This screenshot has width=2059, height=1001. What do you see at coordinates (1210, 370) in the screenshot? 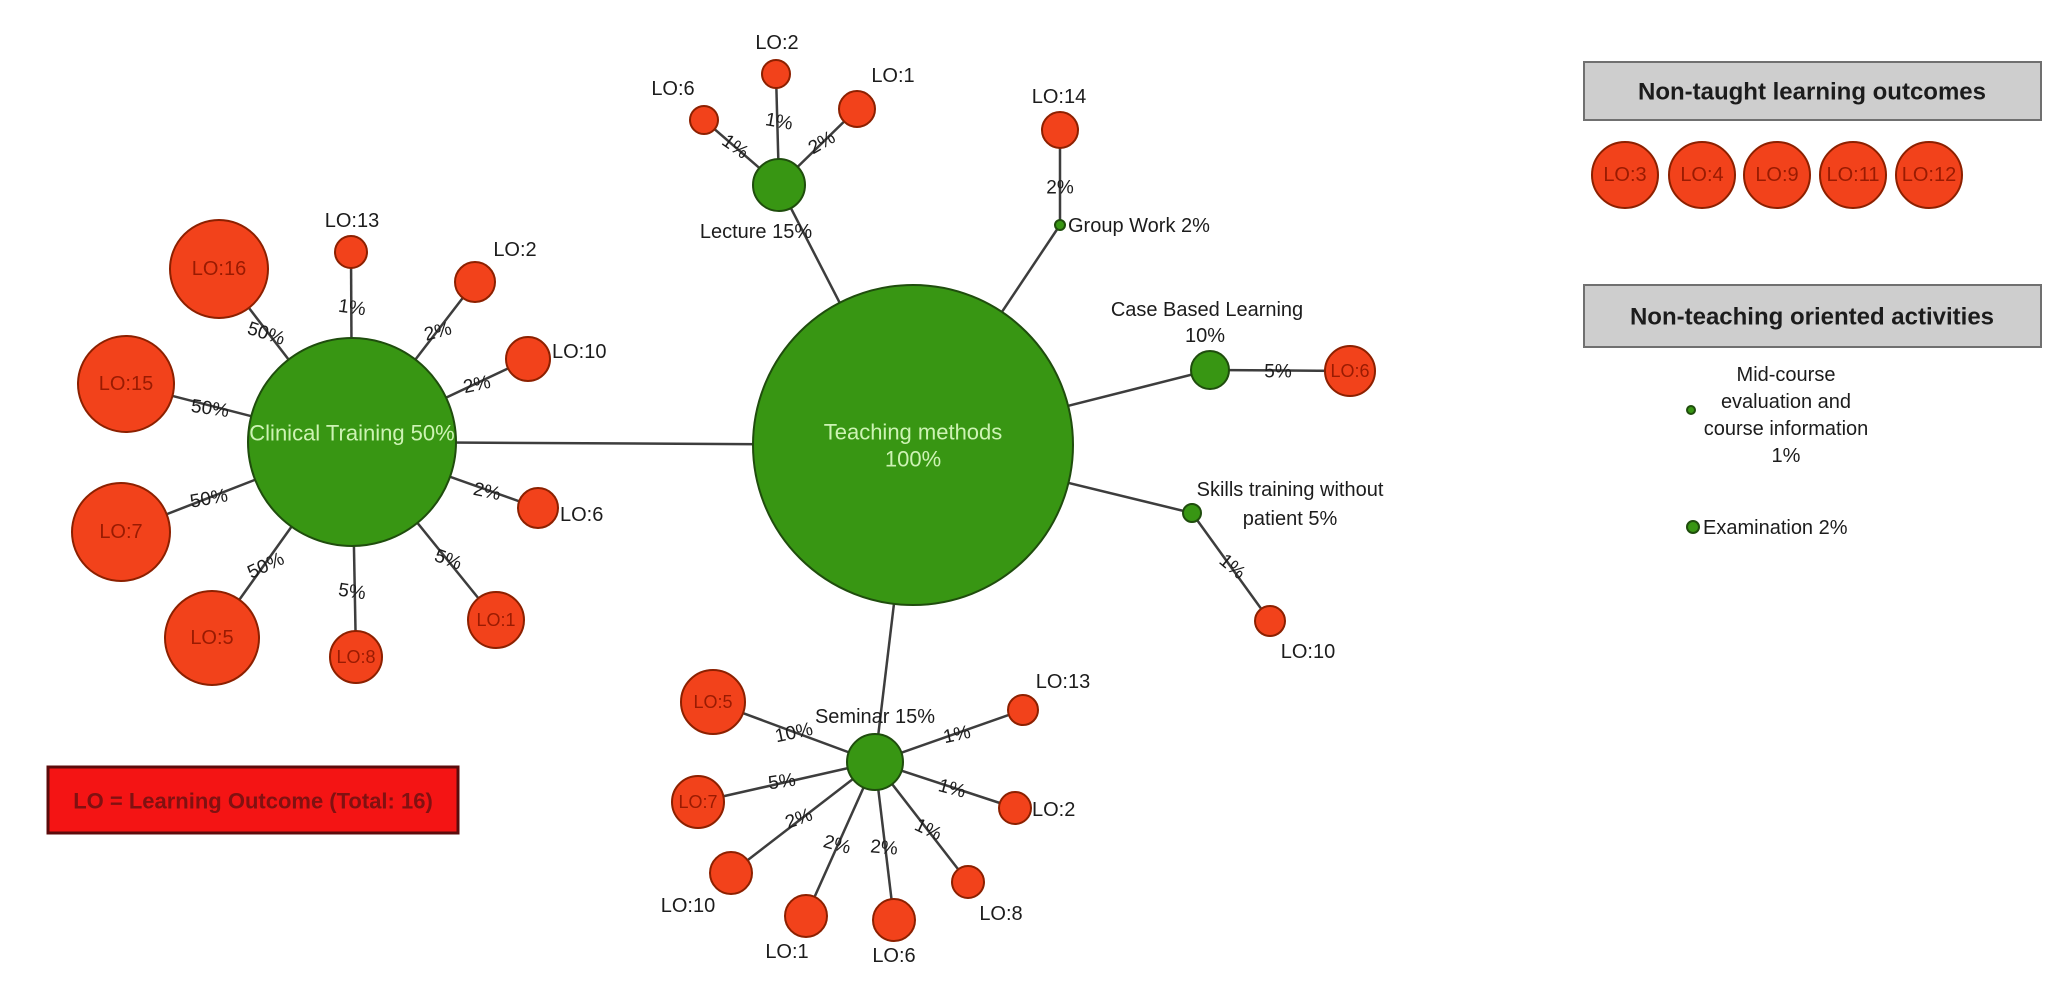
I see `node-case-based-learning` at bounding box center [1210, 370].